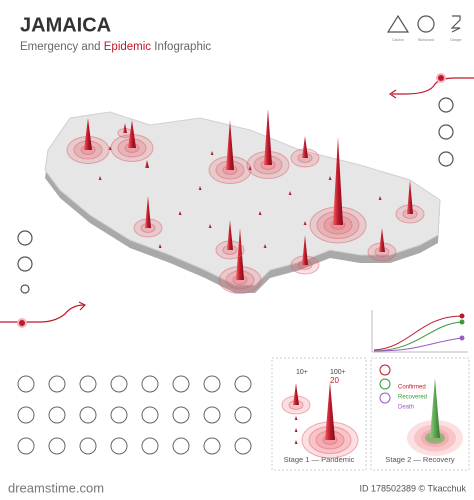  What do you see at coordinates (398, 23) in the screenshot?
I see `caution-icon` at bounding box center [398, 23].